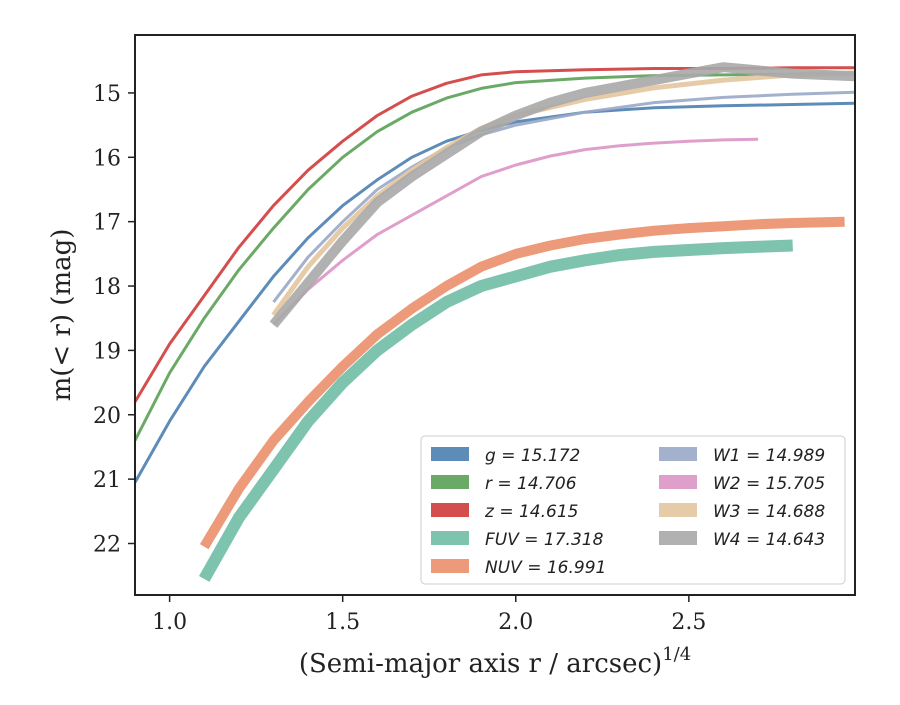 The height and width of the screenshot is (705, 900). I want to click on legend-label: r = 14.706, so click(531, 484).